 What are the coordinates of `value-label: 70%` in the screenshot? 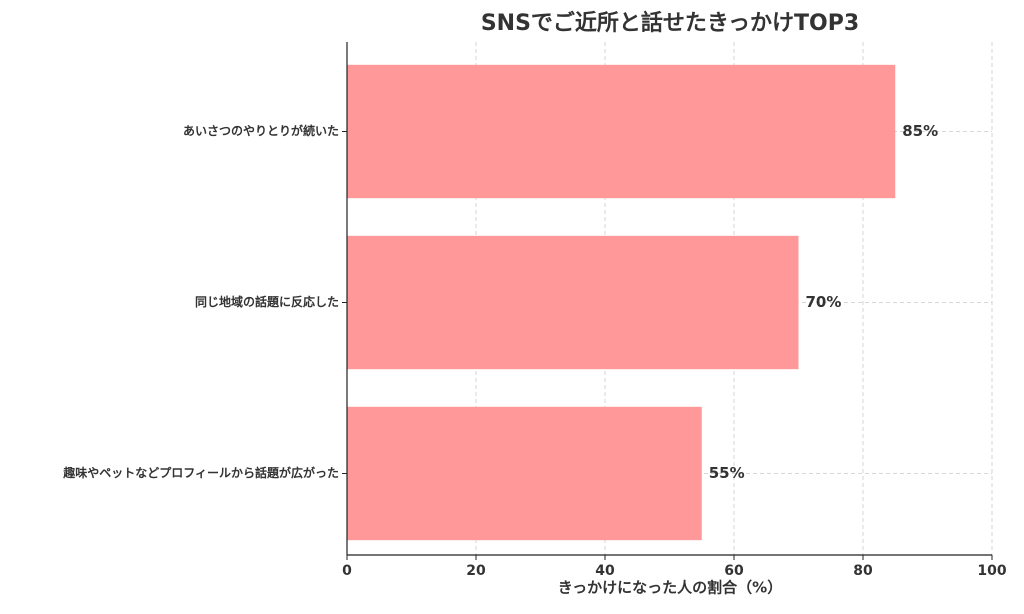 It's located at (824, 302).